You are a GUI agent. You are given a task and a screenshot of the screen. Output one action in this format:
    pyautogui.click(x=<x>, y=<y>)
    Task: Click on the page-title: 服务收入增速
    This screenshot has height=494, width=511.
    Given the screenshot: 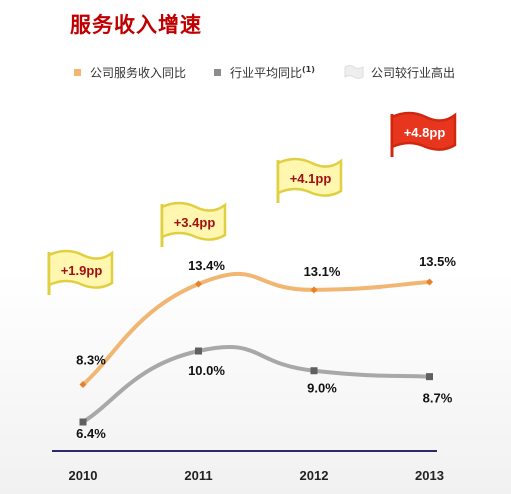 What is the action you would take?
    pyautogui.click(x=136, y=25)
    